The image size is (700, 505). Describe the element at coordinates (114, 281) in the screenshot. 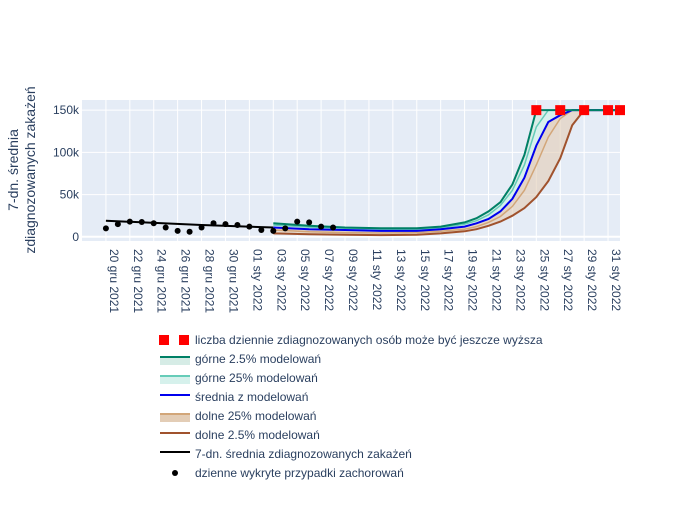

I see `x-tick-label: 20 gru 2021` at that location.